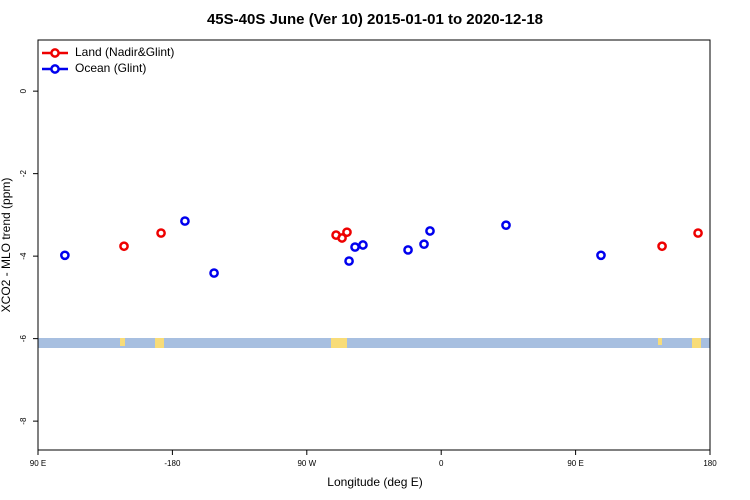  What do you see at coordinates (710, 463) in the screenshot?
I see `x-tick-label: 180` at bounding box center [710, 463].